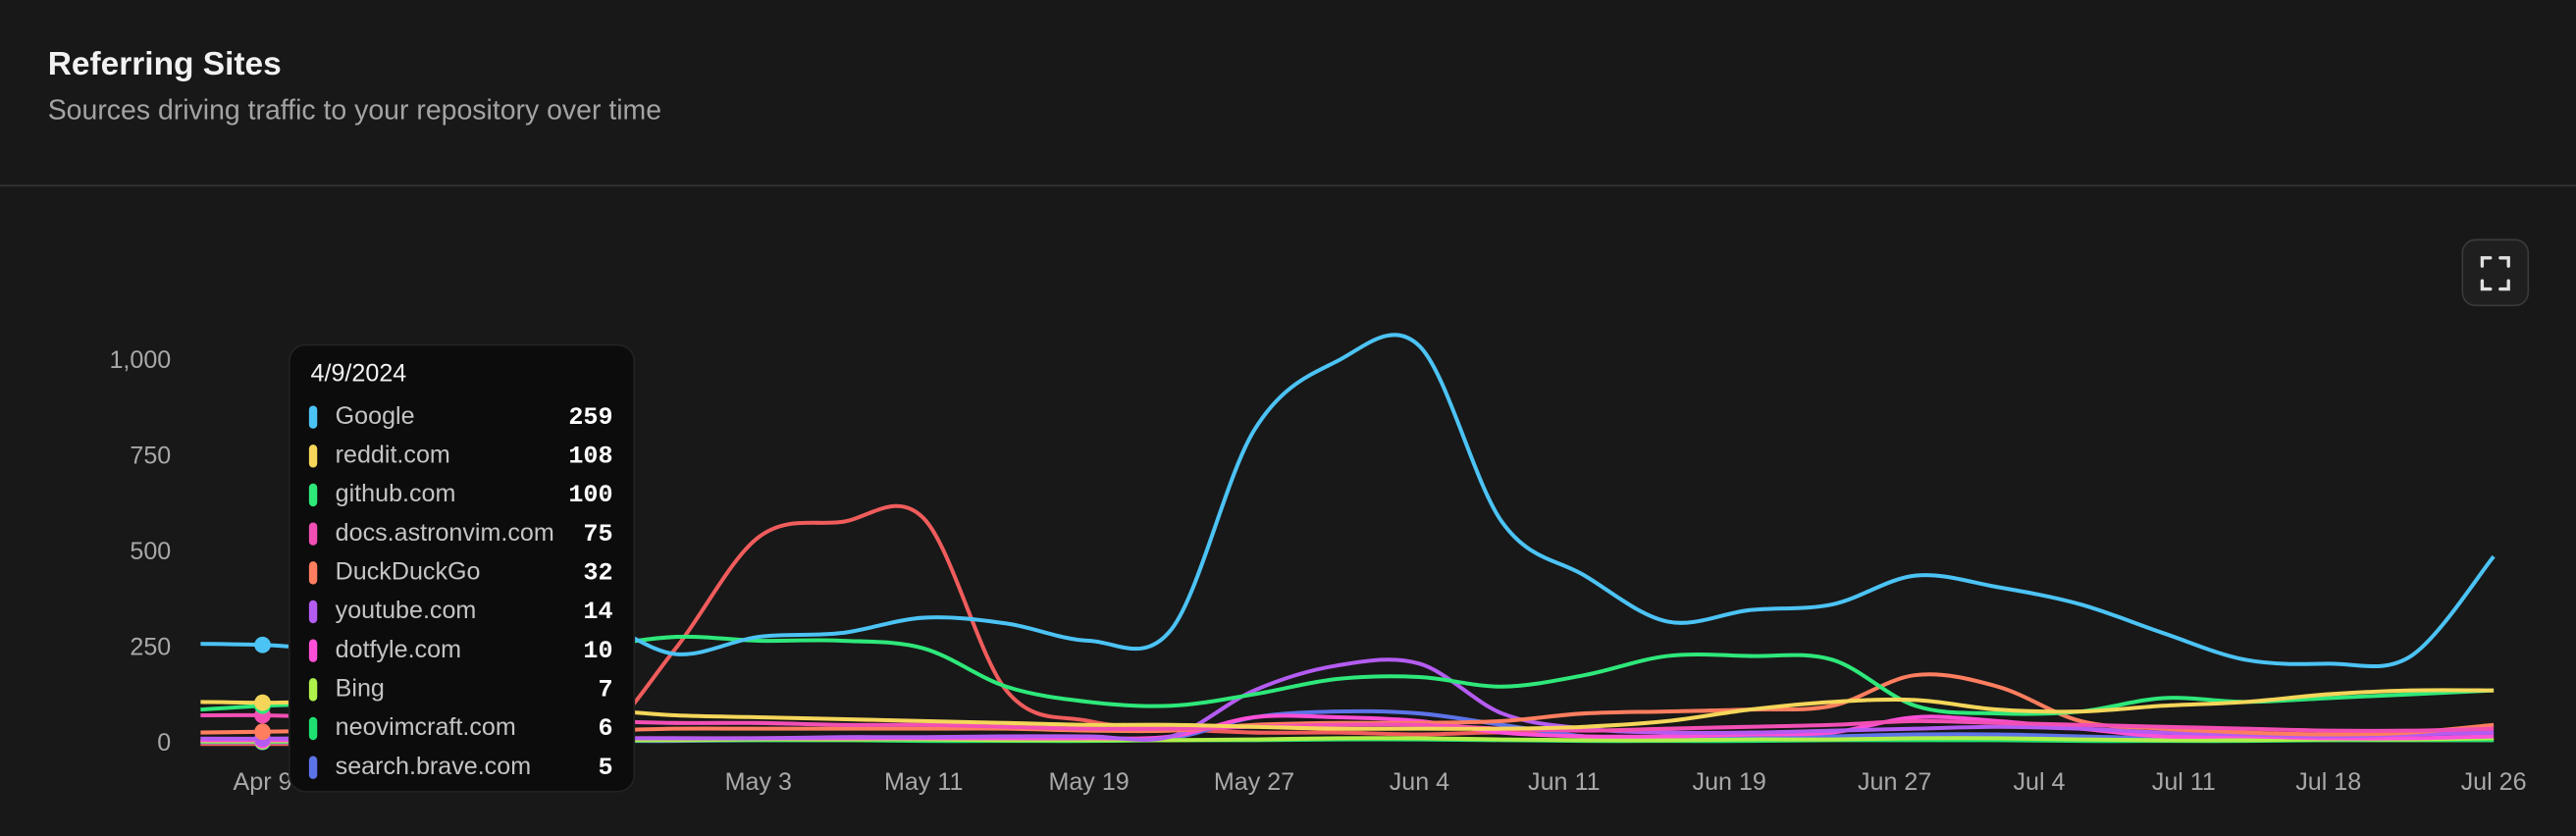  I want to click on x-tick-label: Jul 26, so click(2494, 782).